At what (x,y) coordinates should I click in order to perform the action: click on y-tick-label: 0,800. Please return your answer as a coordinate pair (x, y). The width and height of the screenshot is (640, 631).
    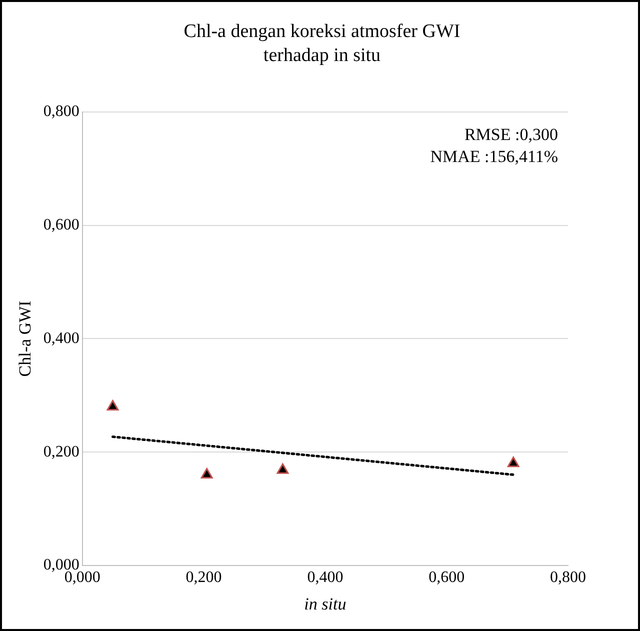
    Looking at the image, I should click on (61, 111).